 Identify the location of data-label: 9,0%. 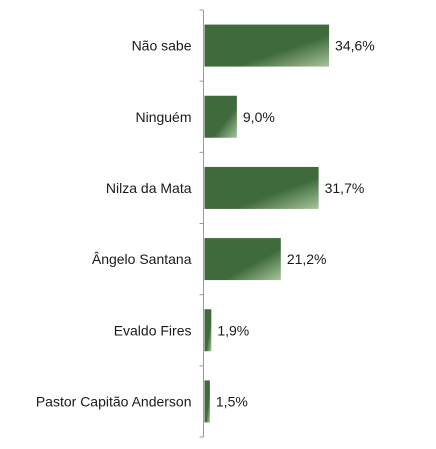
(259, 117).